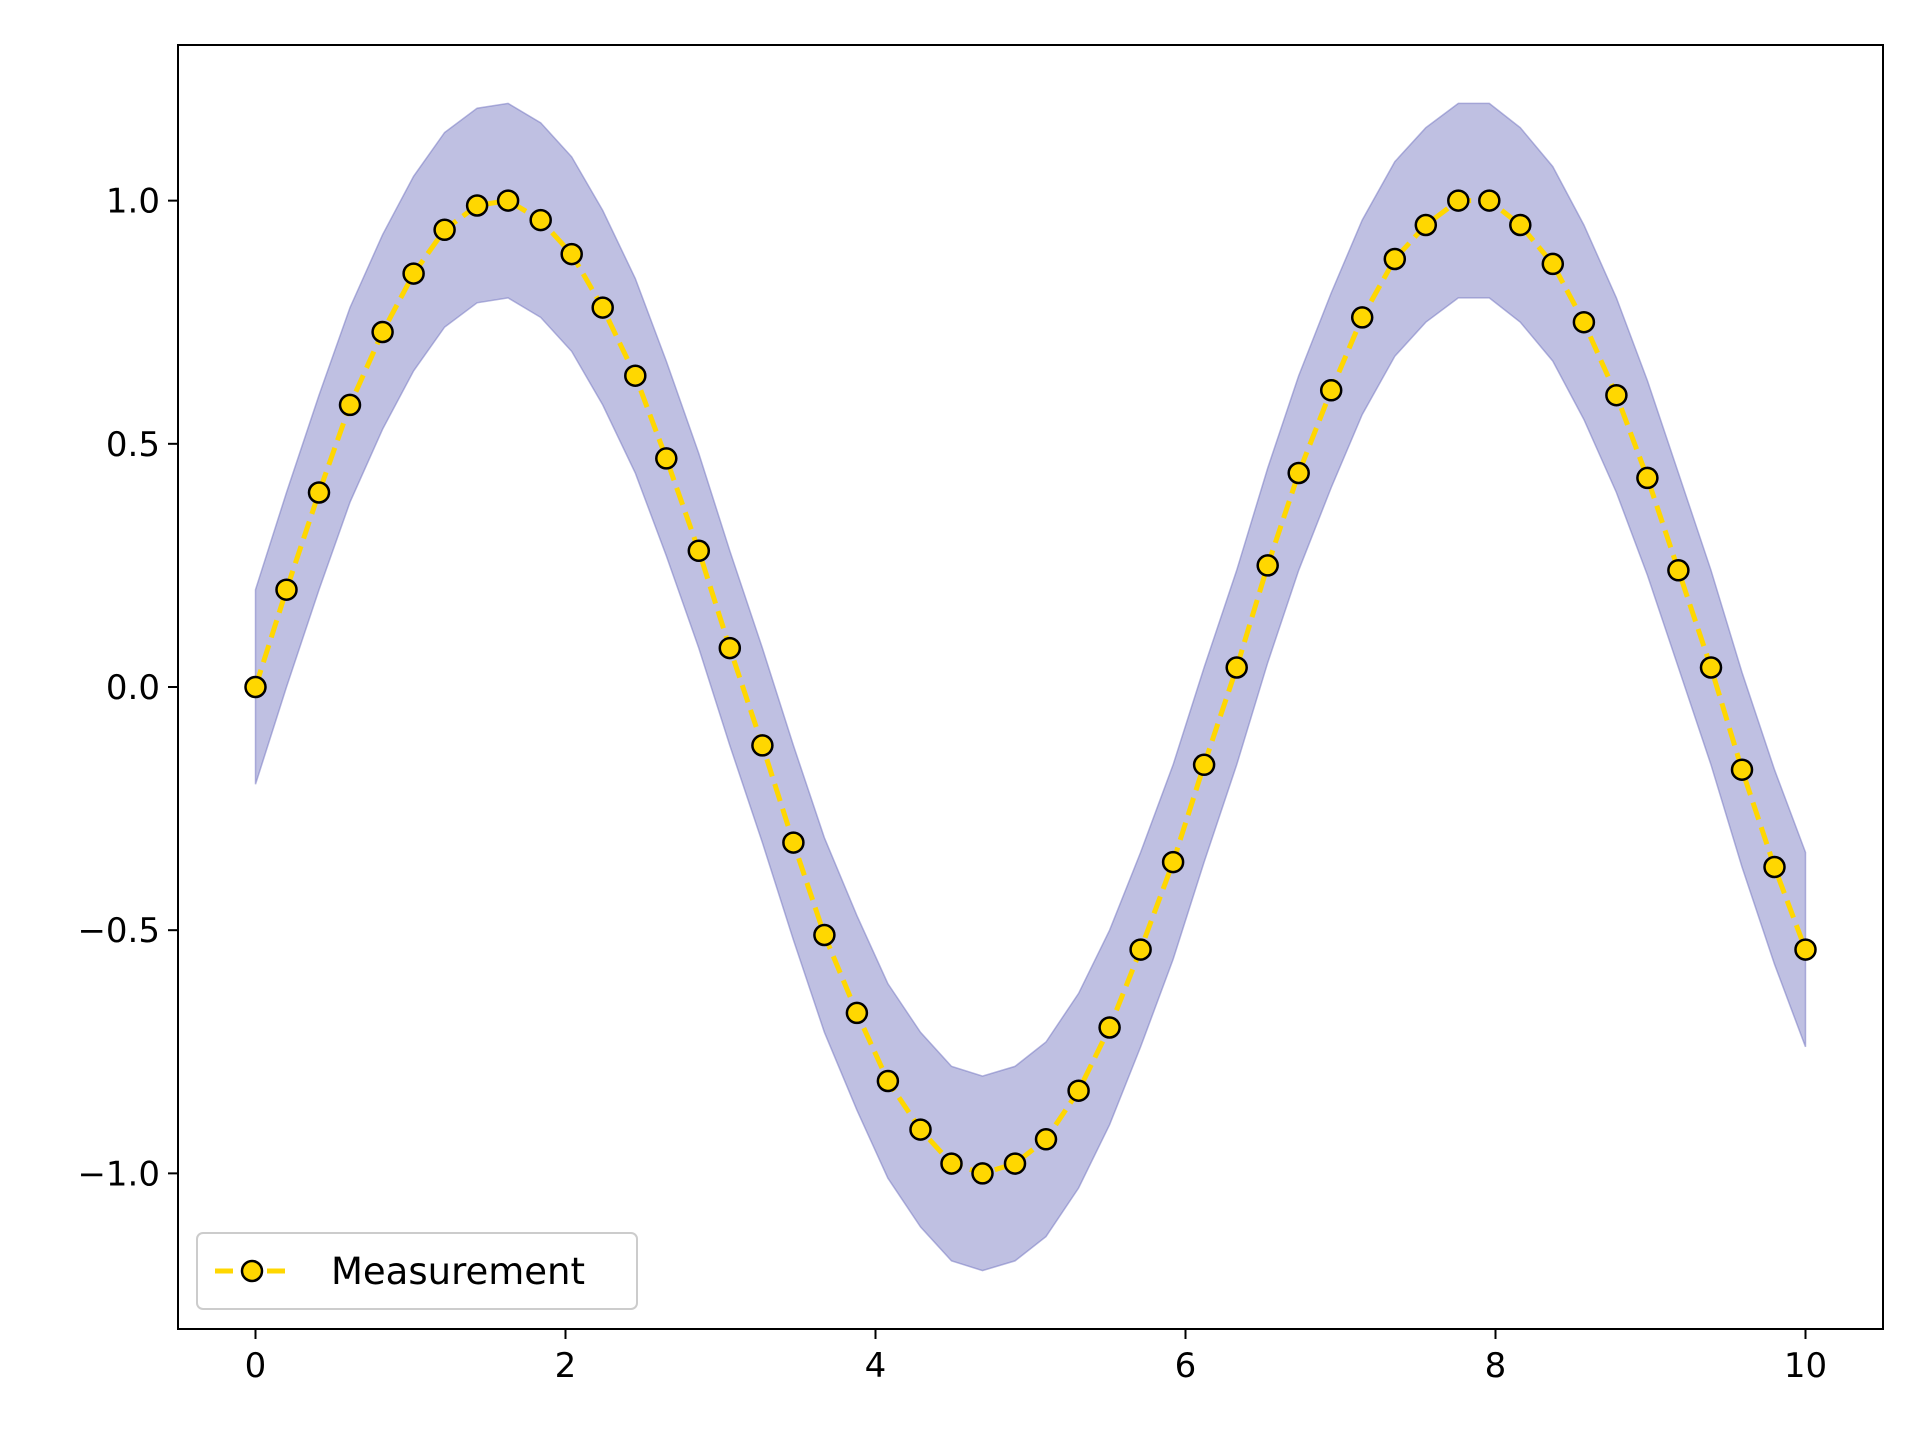 Image resolution: width=1920 pixels, height=1440 pixels. What do you see at coordinates (458, 1271) in the screenshot?
I see `legend-label: Measurement` at bounding box center [458, 1271].